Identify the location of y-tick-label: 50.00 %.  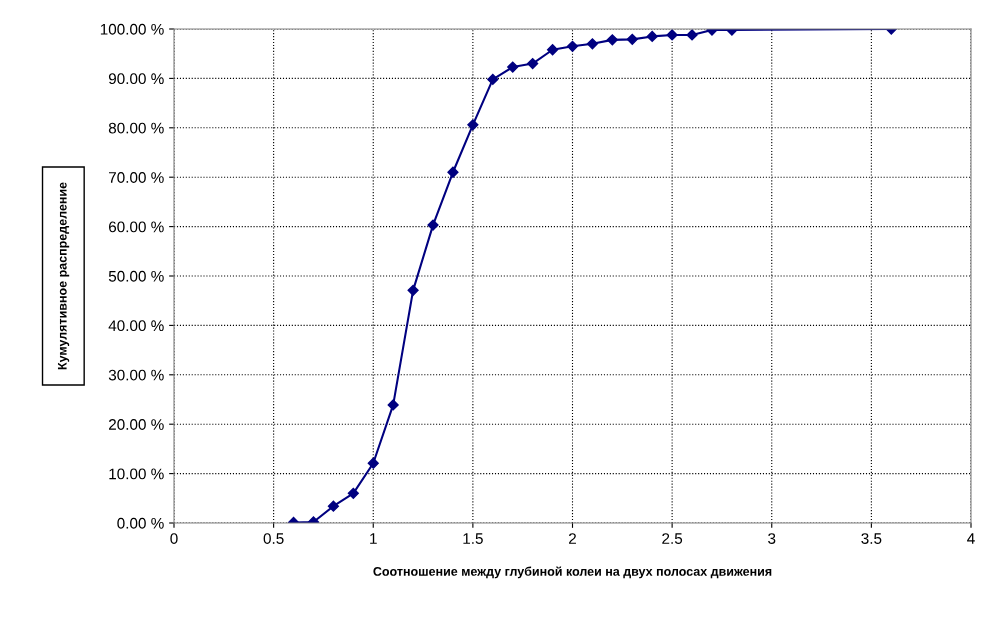
(136, 276).